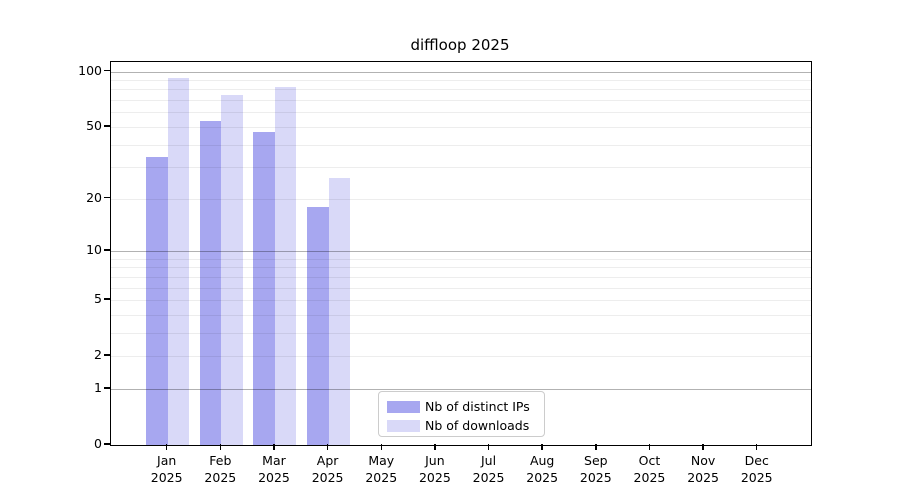 This screenshot has height=500, width=900. I want to click on x-tick-label-jul: Jul 2025, so click(489, 469).